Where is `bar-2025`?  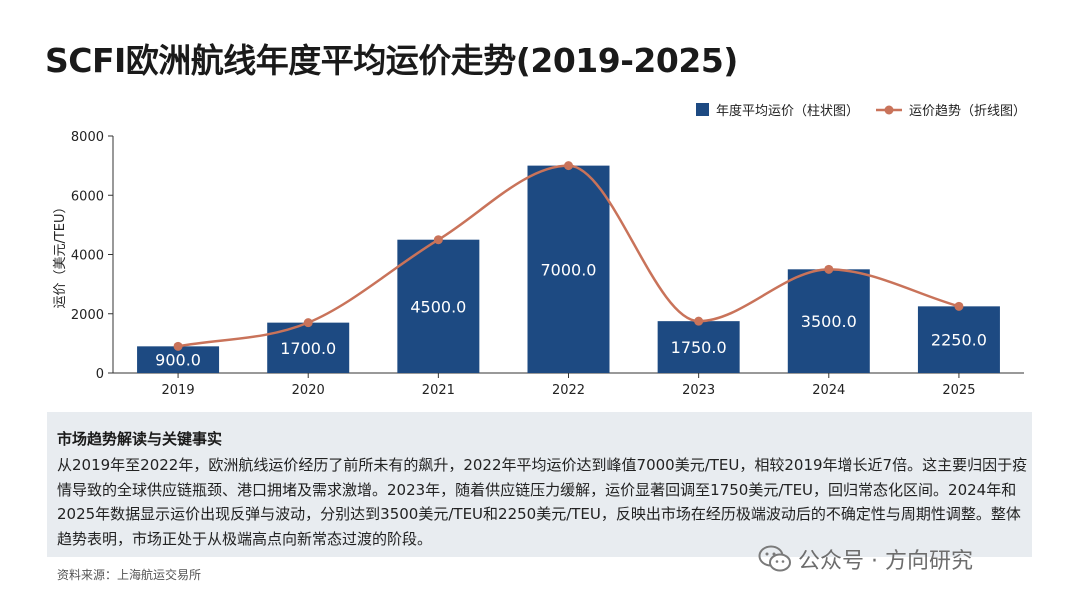
bar-2025 is located at coordinates (958, 339).